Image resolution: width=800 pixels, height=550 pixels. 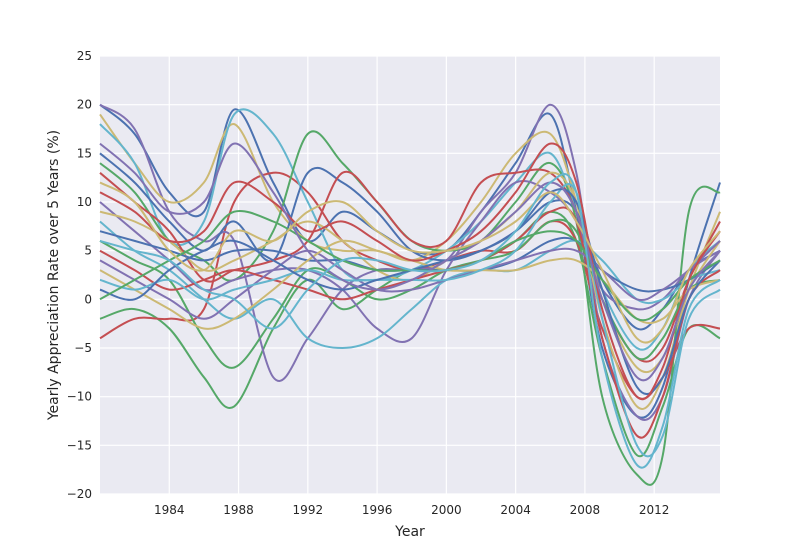 I want to click on y-tick-label: 25, so click(x=84, y=56).